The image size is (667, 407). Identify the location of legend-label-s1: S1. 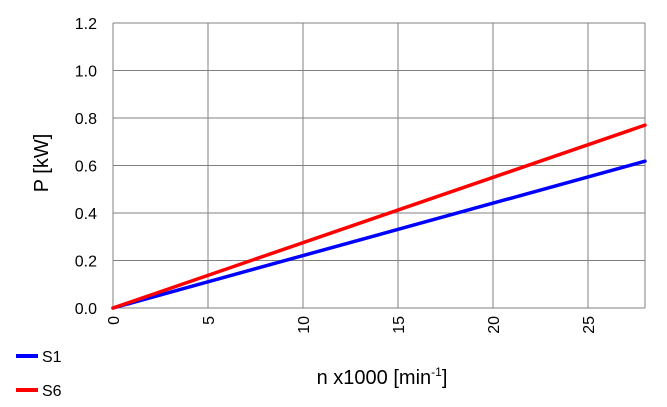
(52, 357).